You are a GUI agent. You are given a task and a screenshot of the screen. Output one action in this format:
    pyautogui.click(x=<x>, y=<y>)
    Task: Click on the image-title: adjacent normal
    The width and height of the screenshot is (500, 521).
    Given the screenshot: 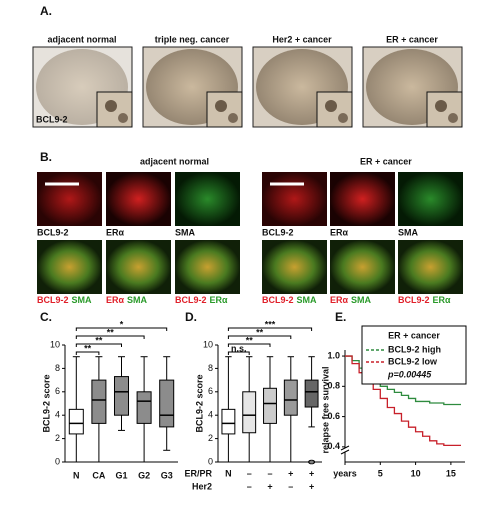 What is the action you would take?
    pyautogui.click(x=81, y=39)
    